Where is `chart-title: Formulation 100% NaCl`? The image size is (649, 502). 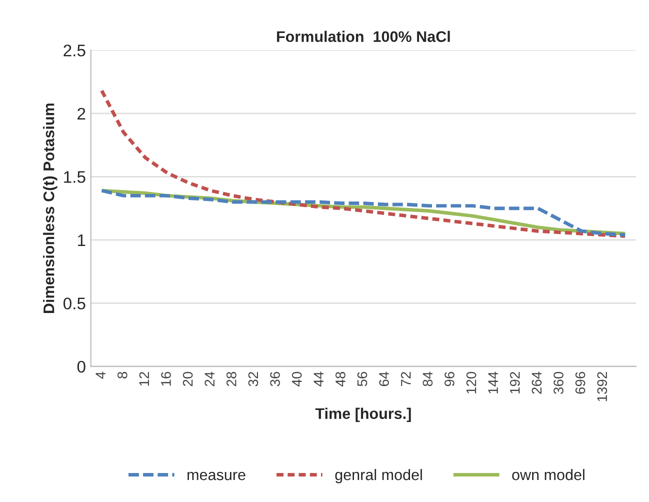
chart-title: Formulation 100% NaCl is located at coordinates (363, 36).